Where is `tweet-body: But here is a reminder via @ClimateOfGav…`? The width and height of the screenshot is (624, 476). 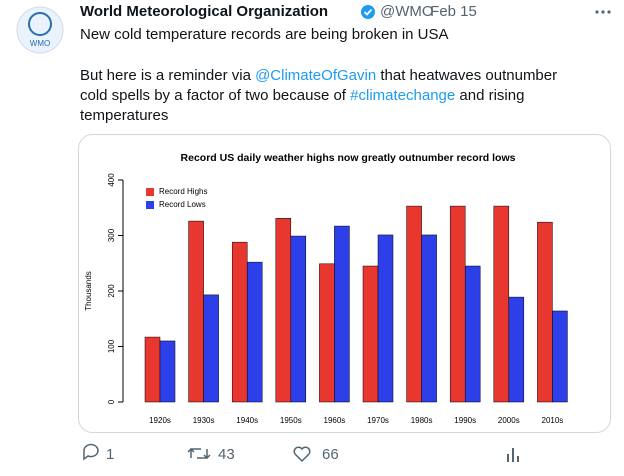 tweet-body: But here is a reminder via @ClimateOfGav… is located at coordinates (318, 95).